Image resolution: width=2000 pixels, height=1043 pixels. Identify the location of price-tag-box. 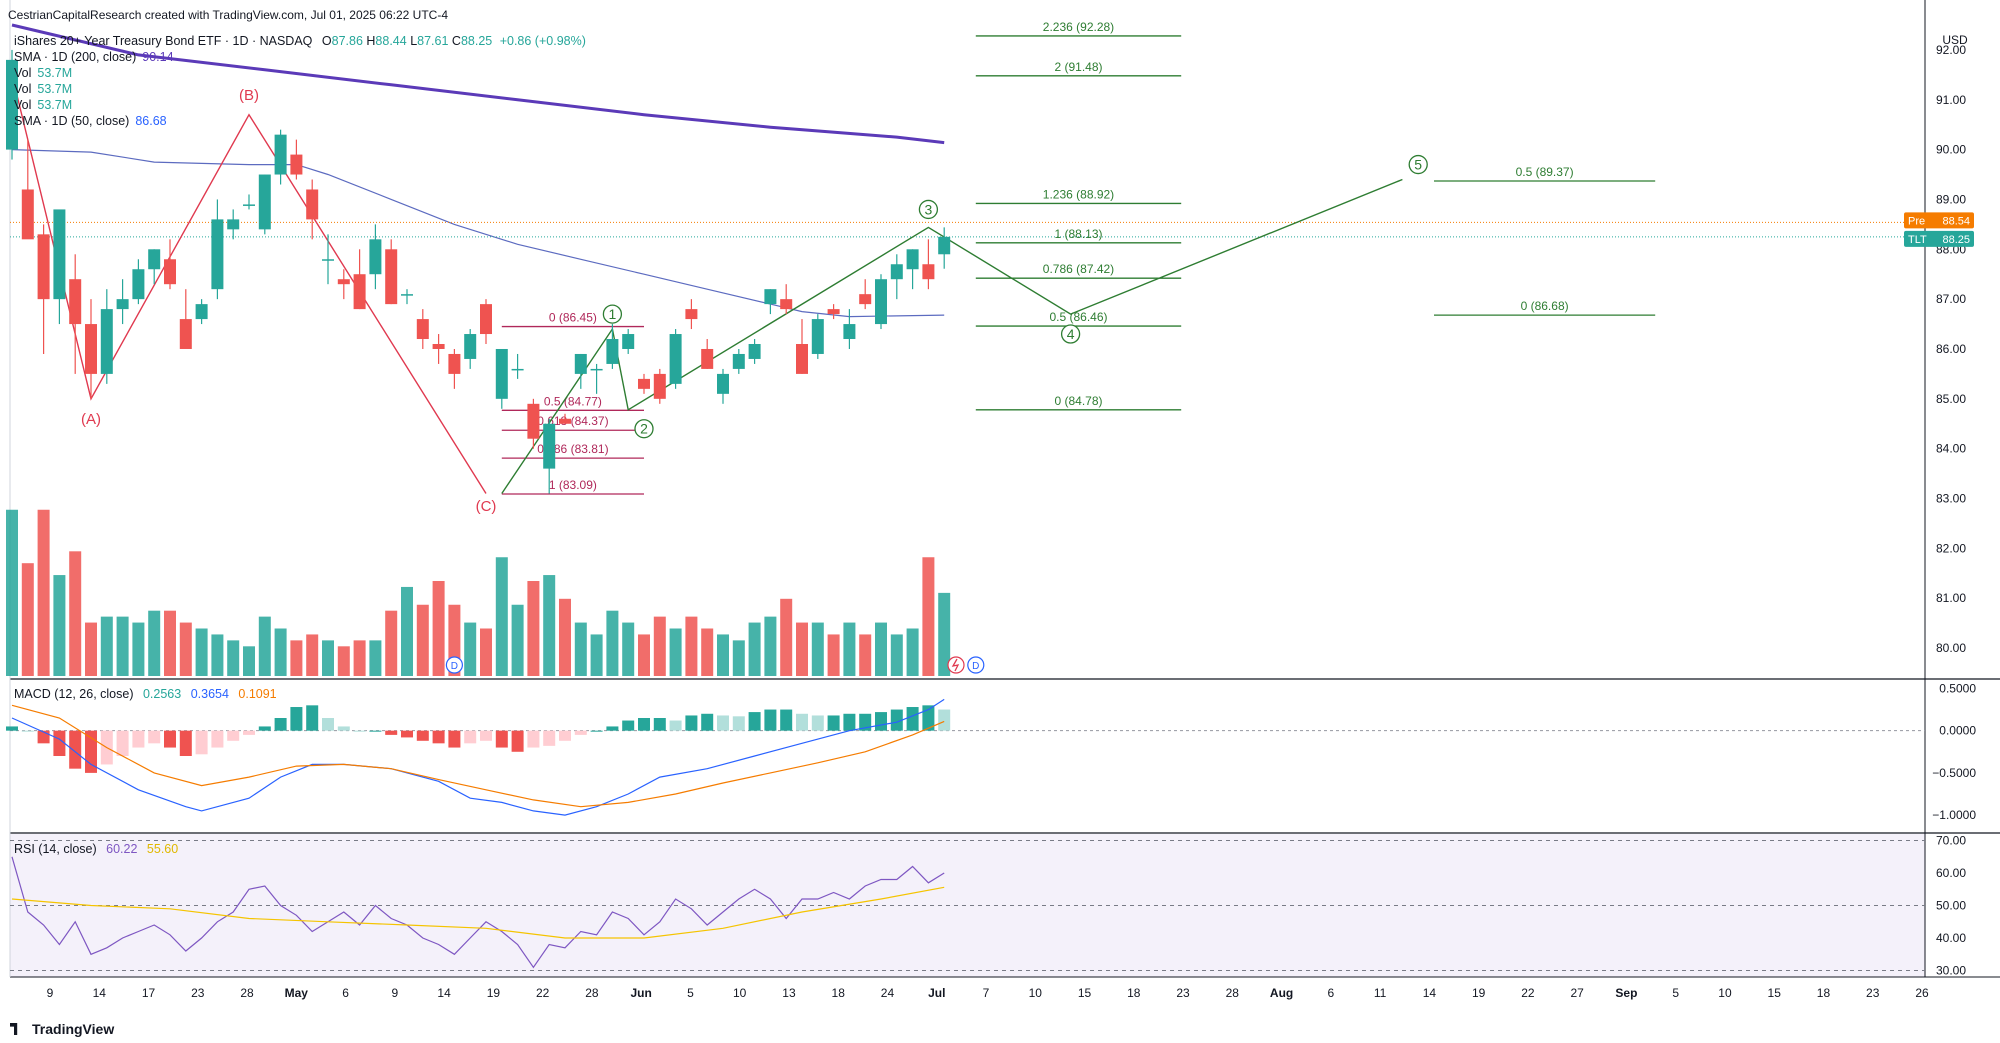
(1939, 220).